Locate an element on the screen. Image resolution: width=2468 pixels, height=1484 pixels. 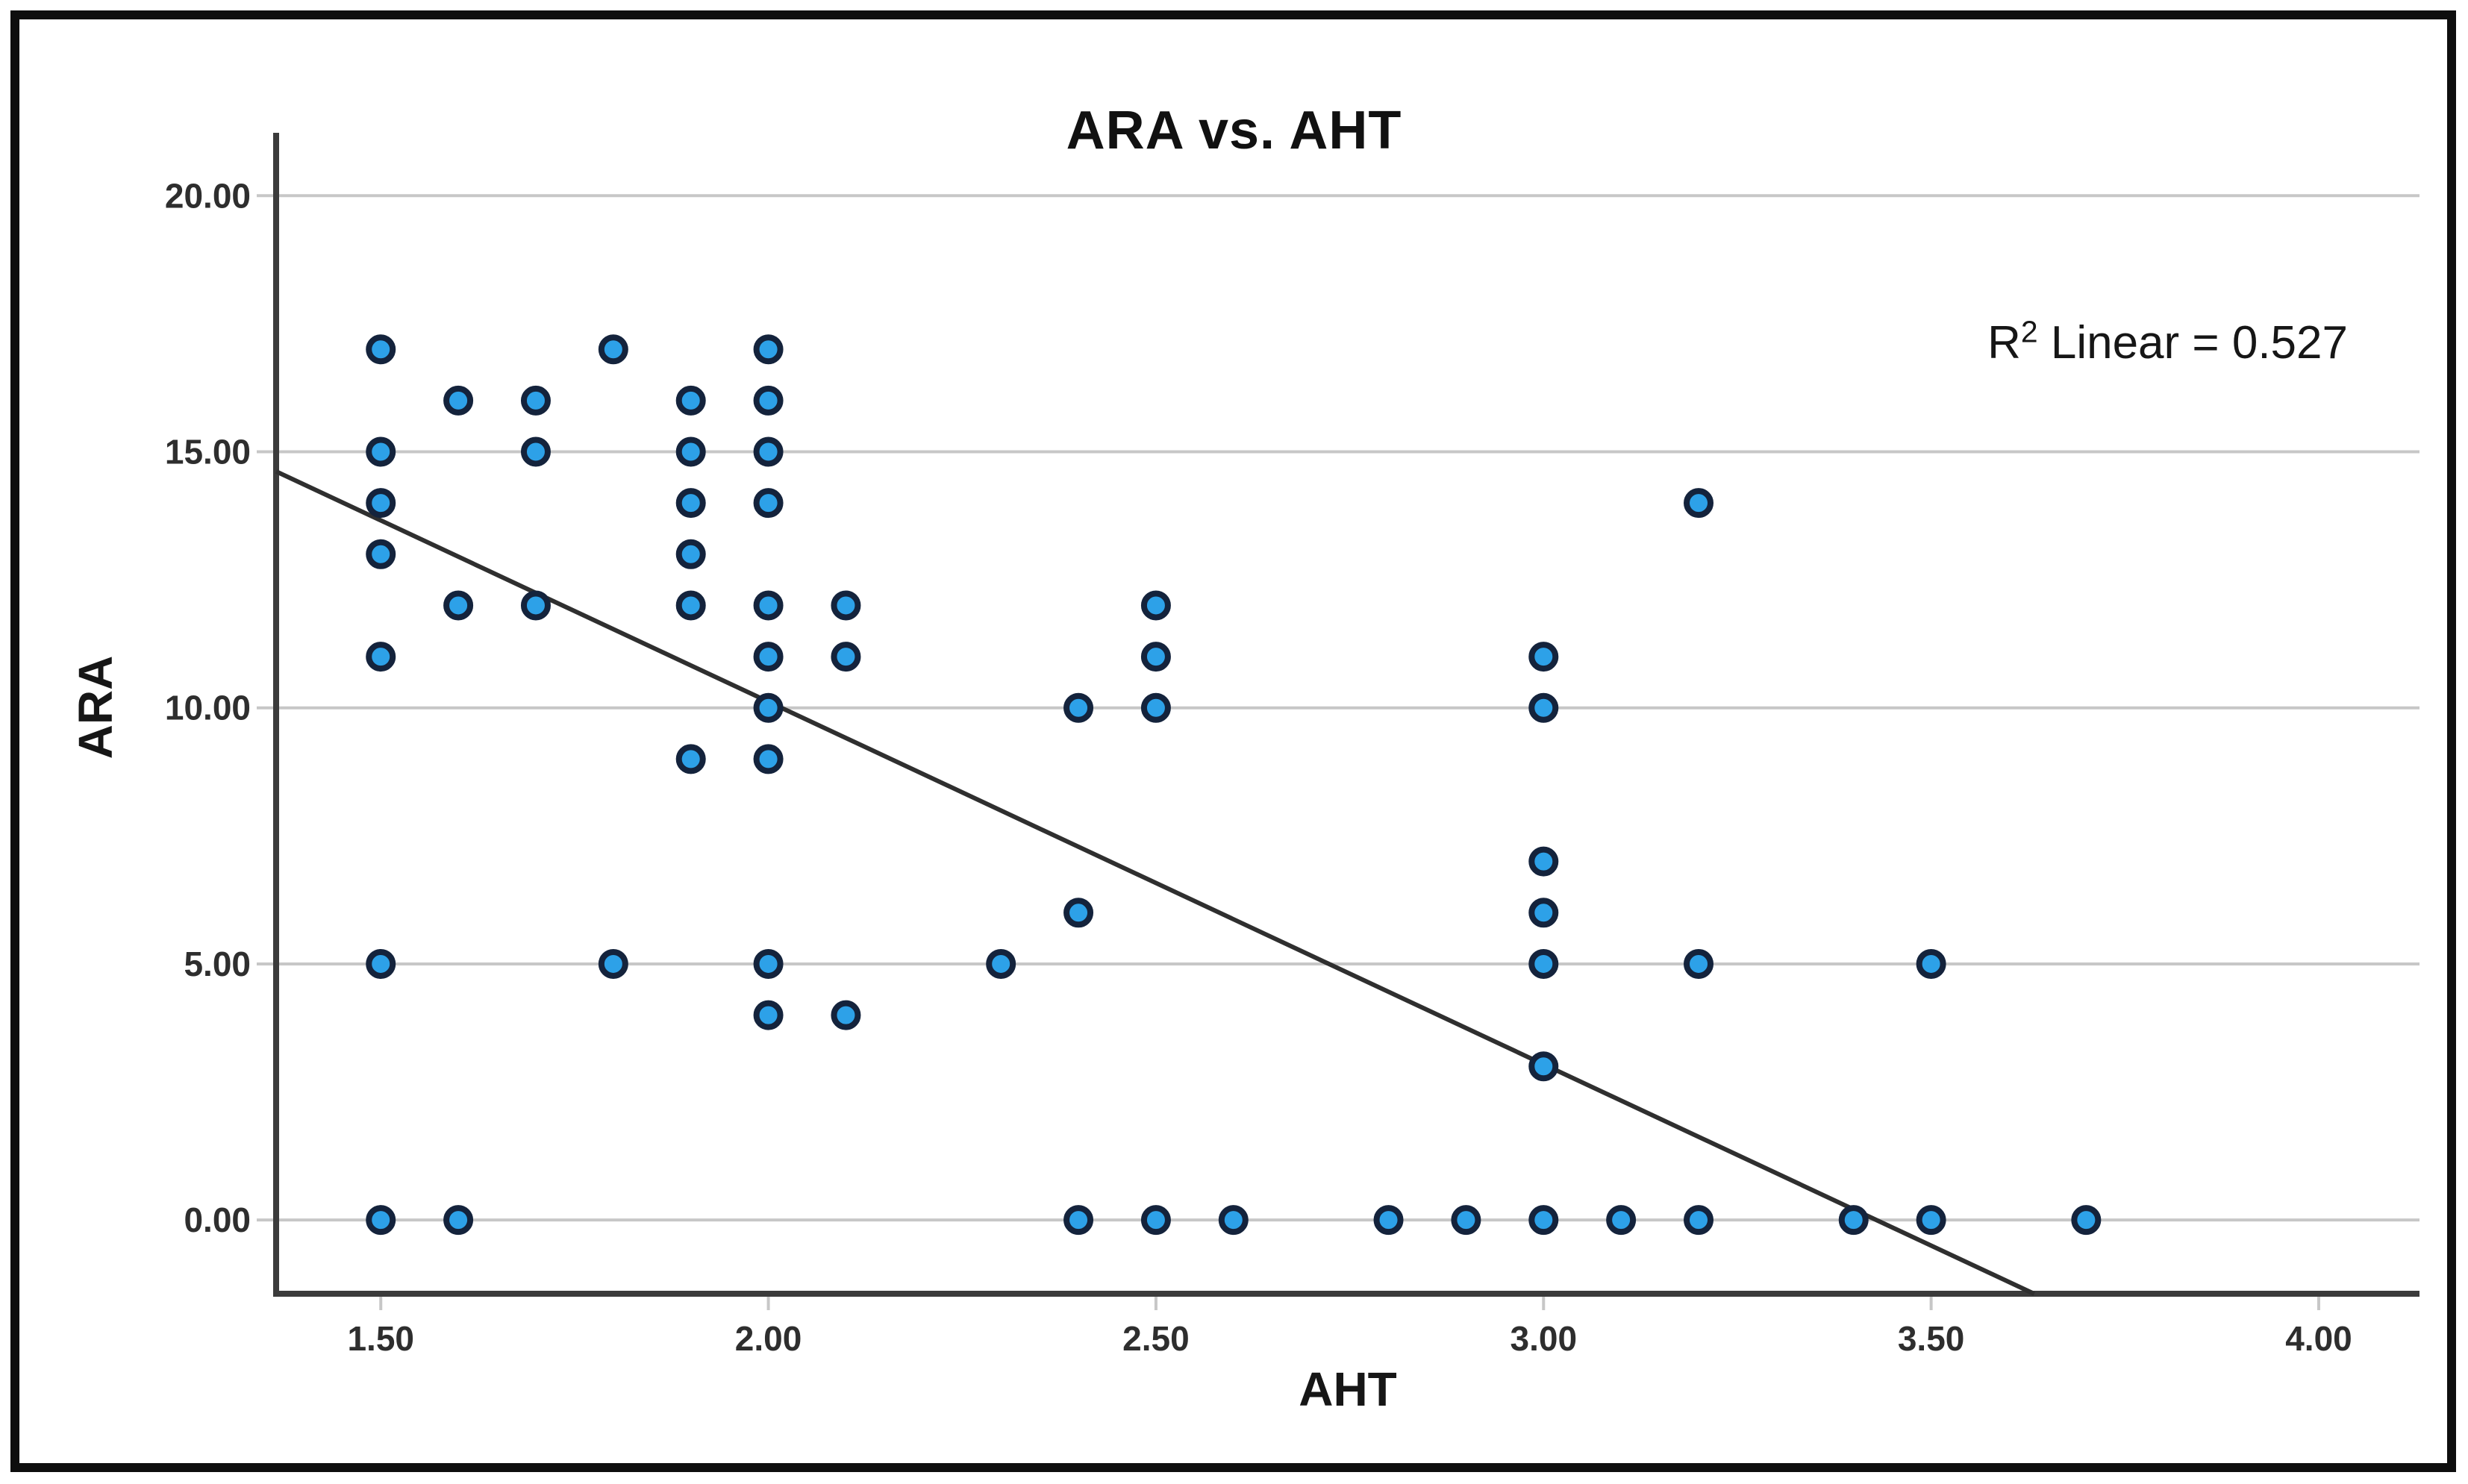
r-squared-annotation: R2 Linear = 0.527 is located at coordinates (2167, 342).